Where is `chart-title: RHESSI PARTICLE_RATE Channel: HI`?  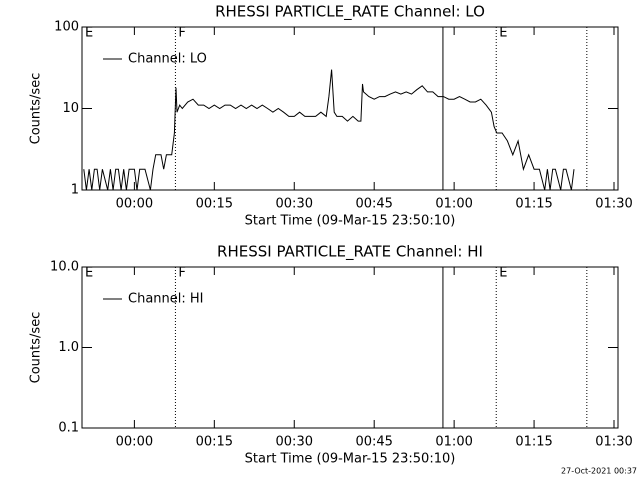 chart-title: RHESSI PARTICLE_RATE Channel: HI is located at coordinates (350, 252).